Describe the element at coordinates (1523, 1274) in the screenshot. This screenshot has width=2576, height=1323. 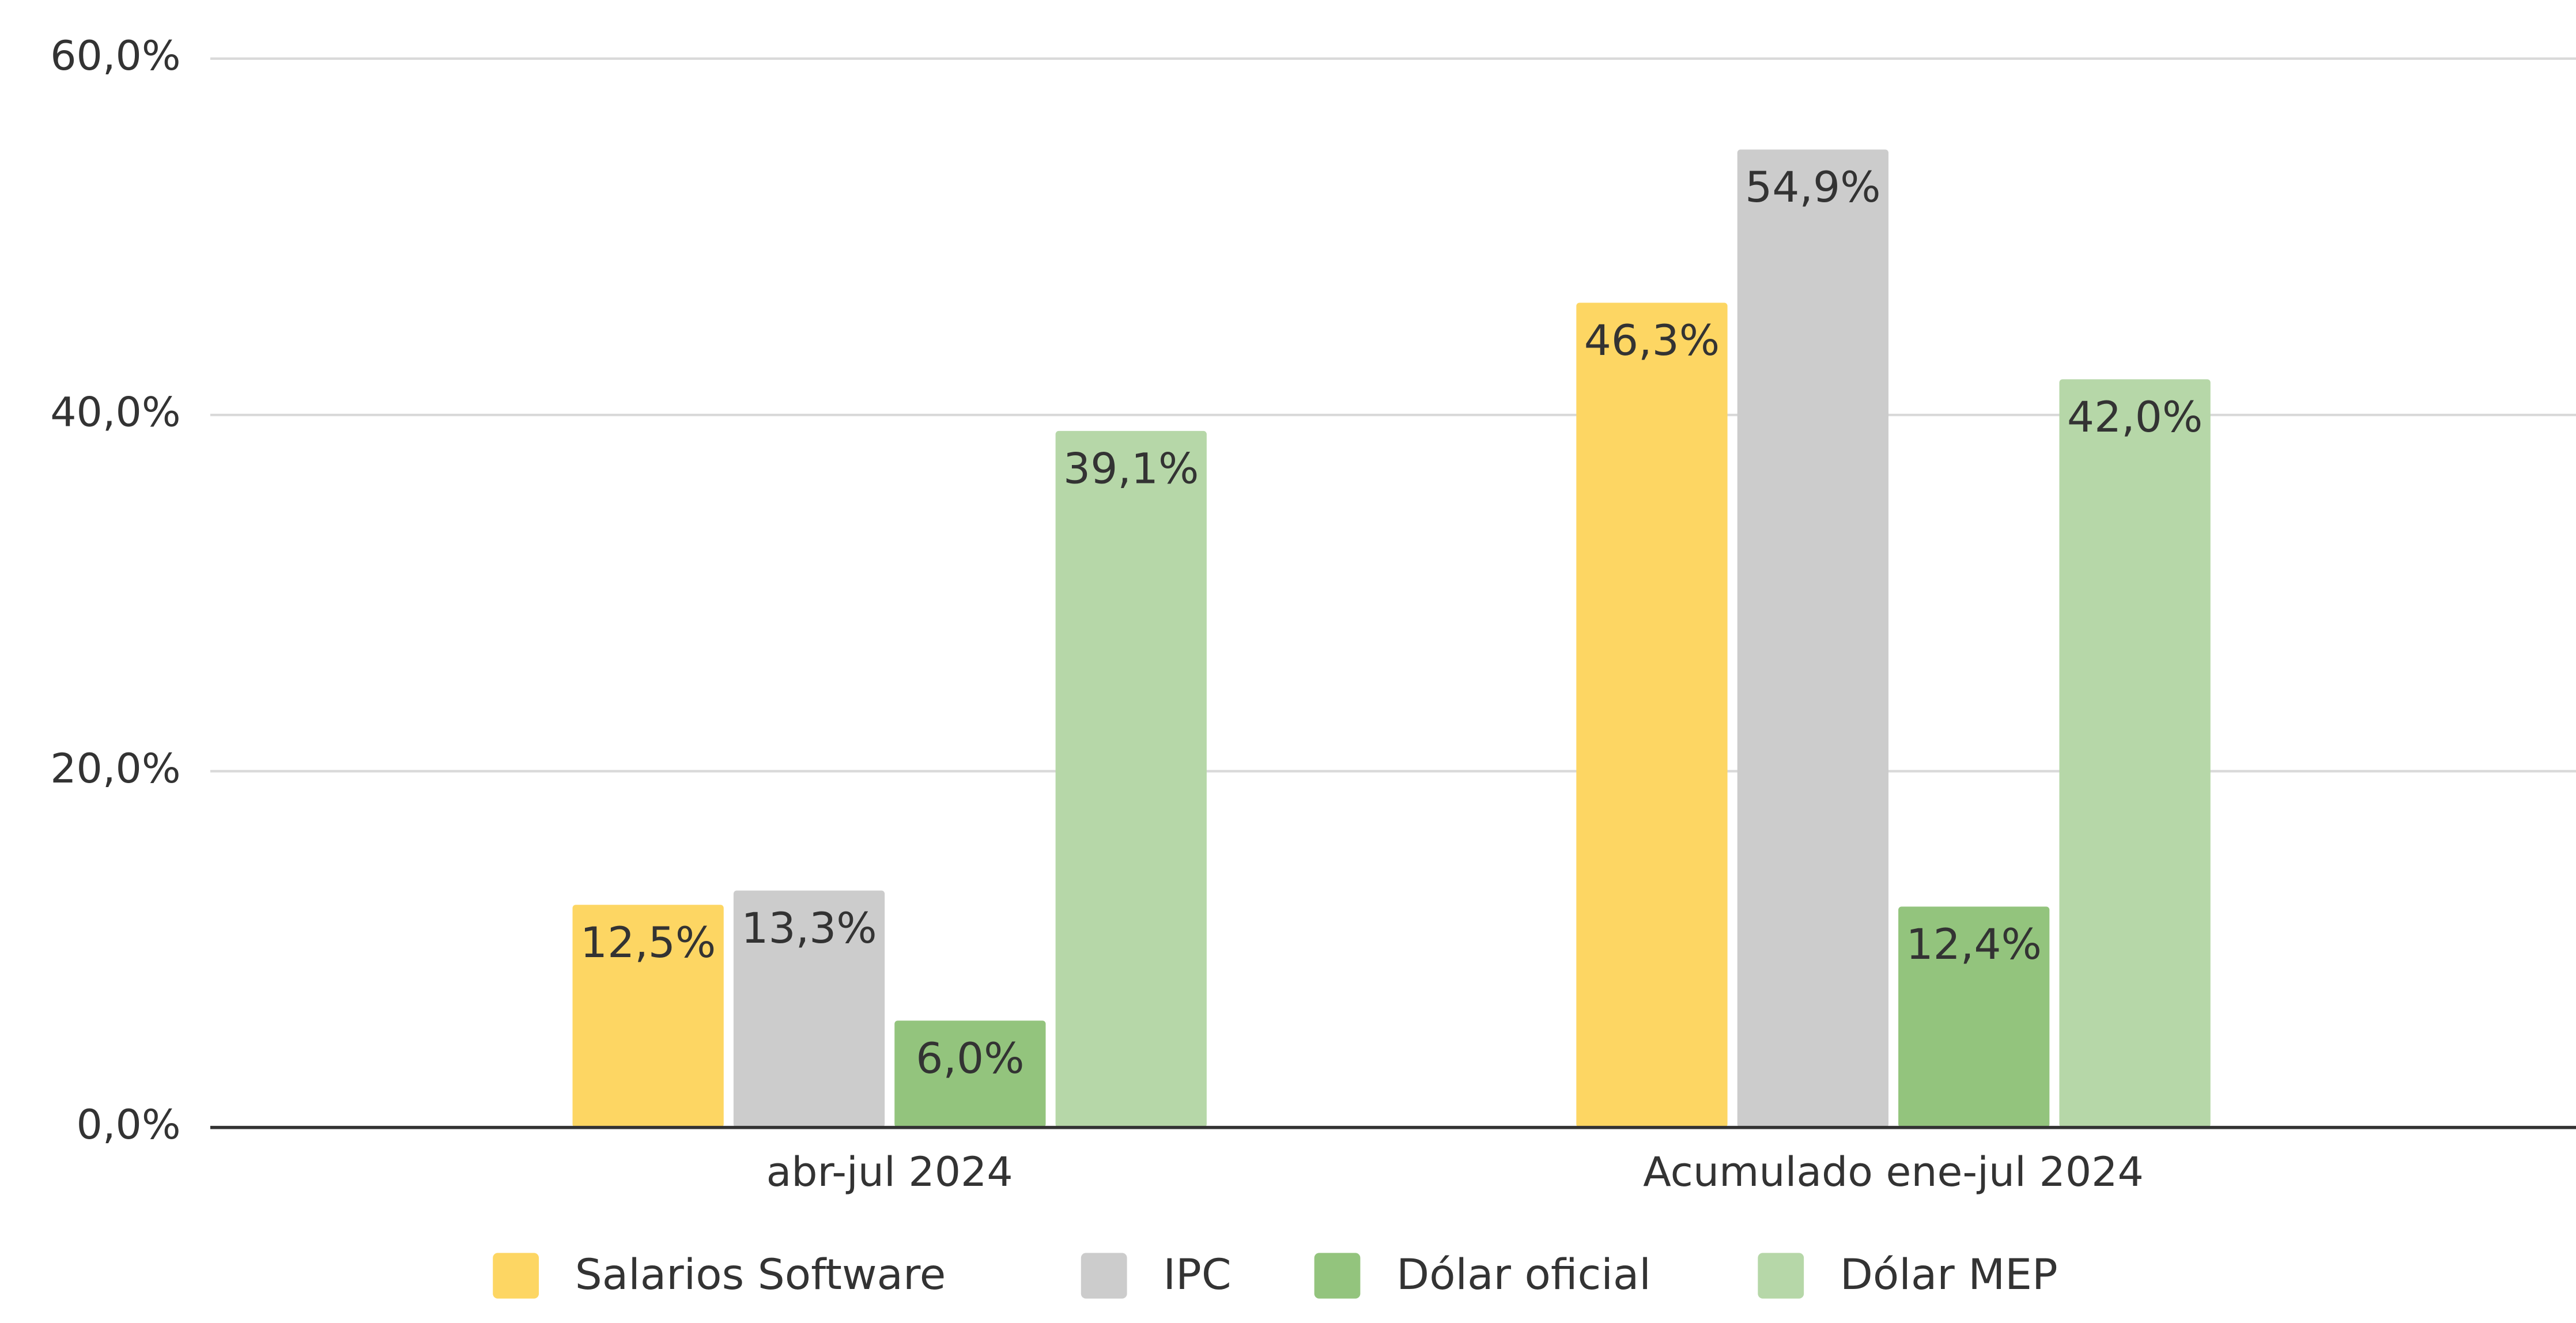
I see `legend-label: Dólar oficial` at that location.